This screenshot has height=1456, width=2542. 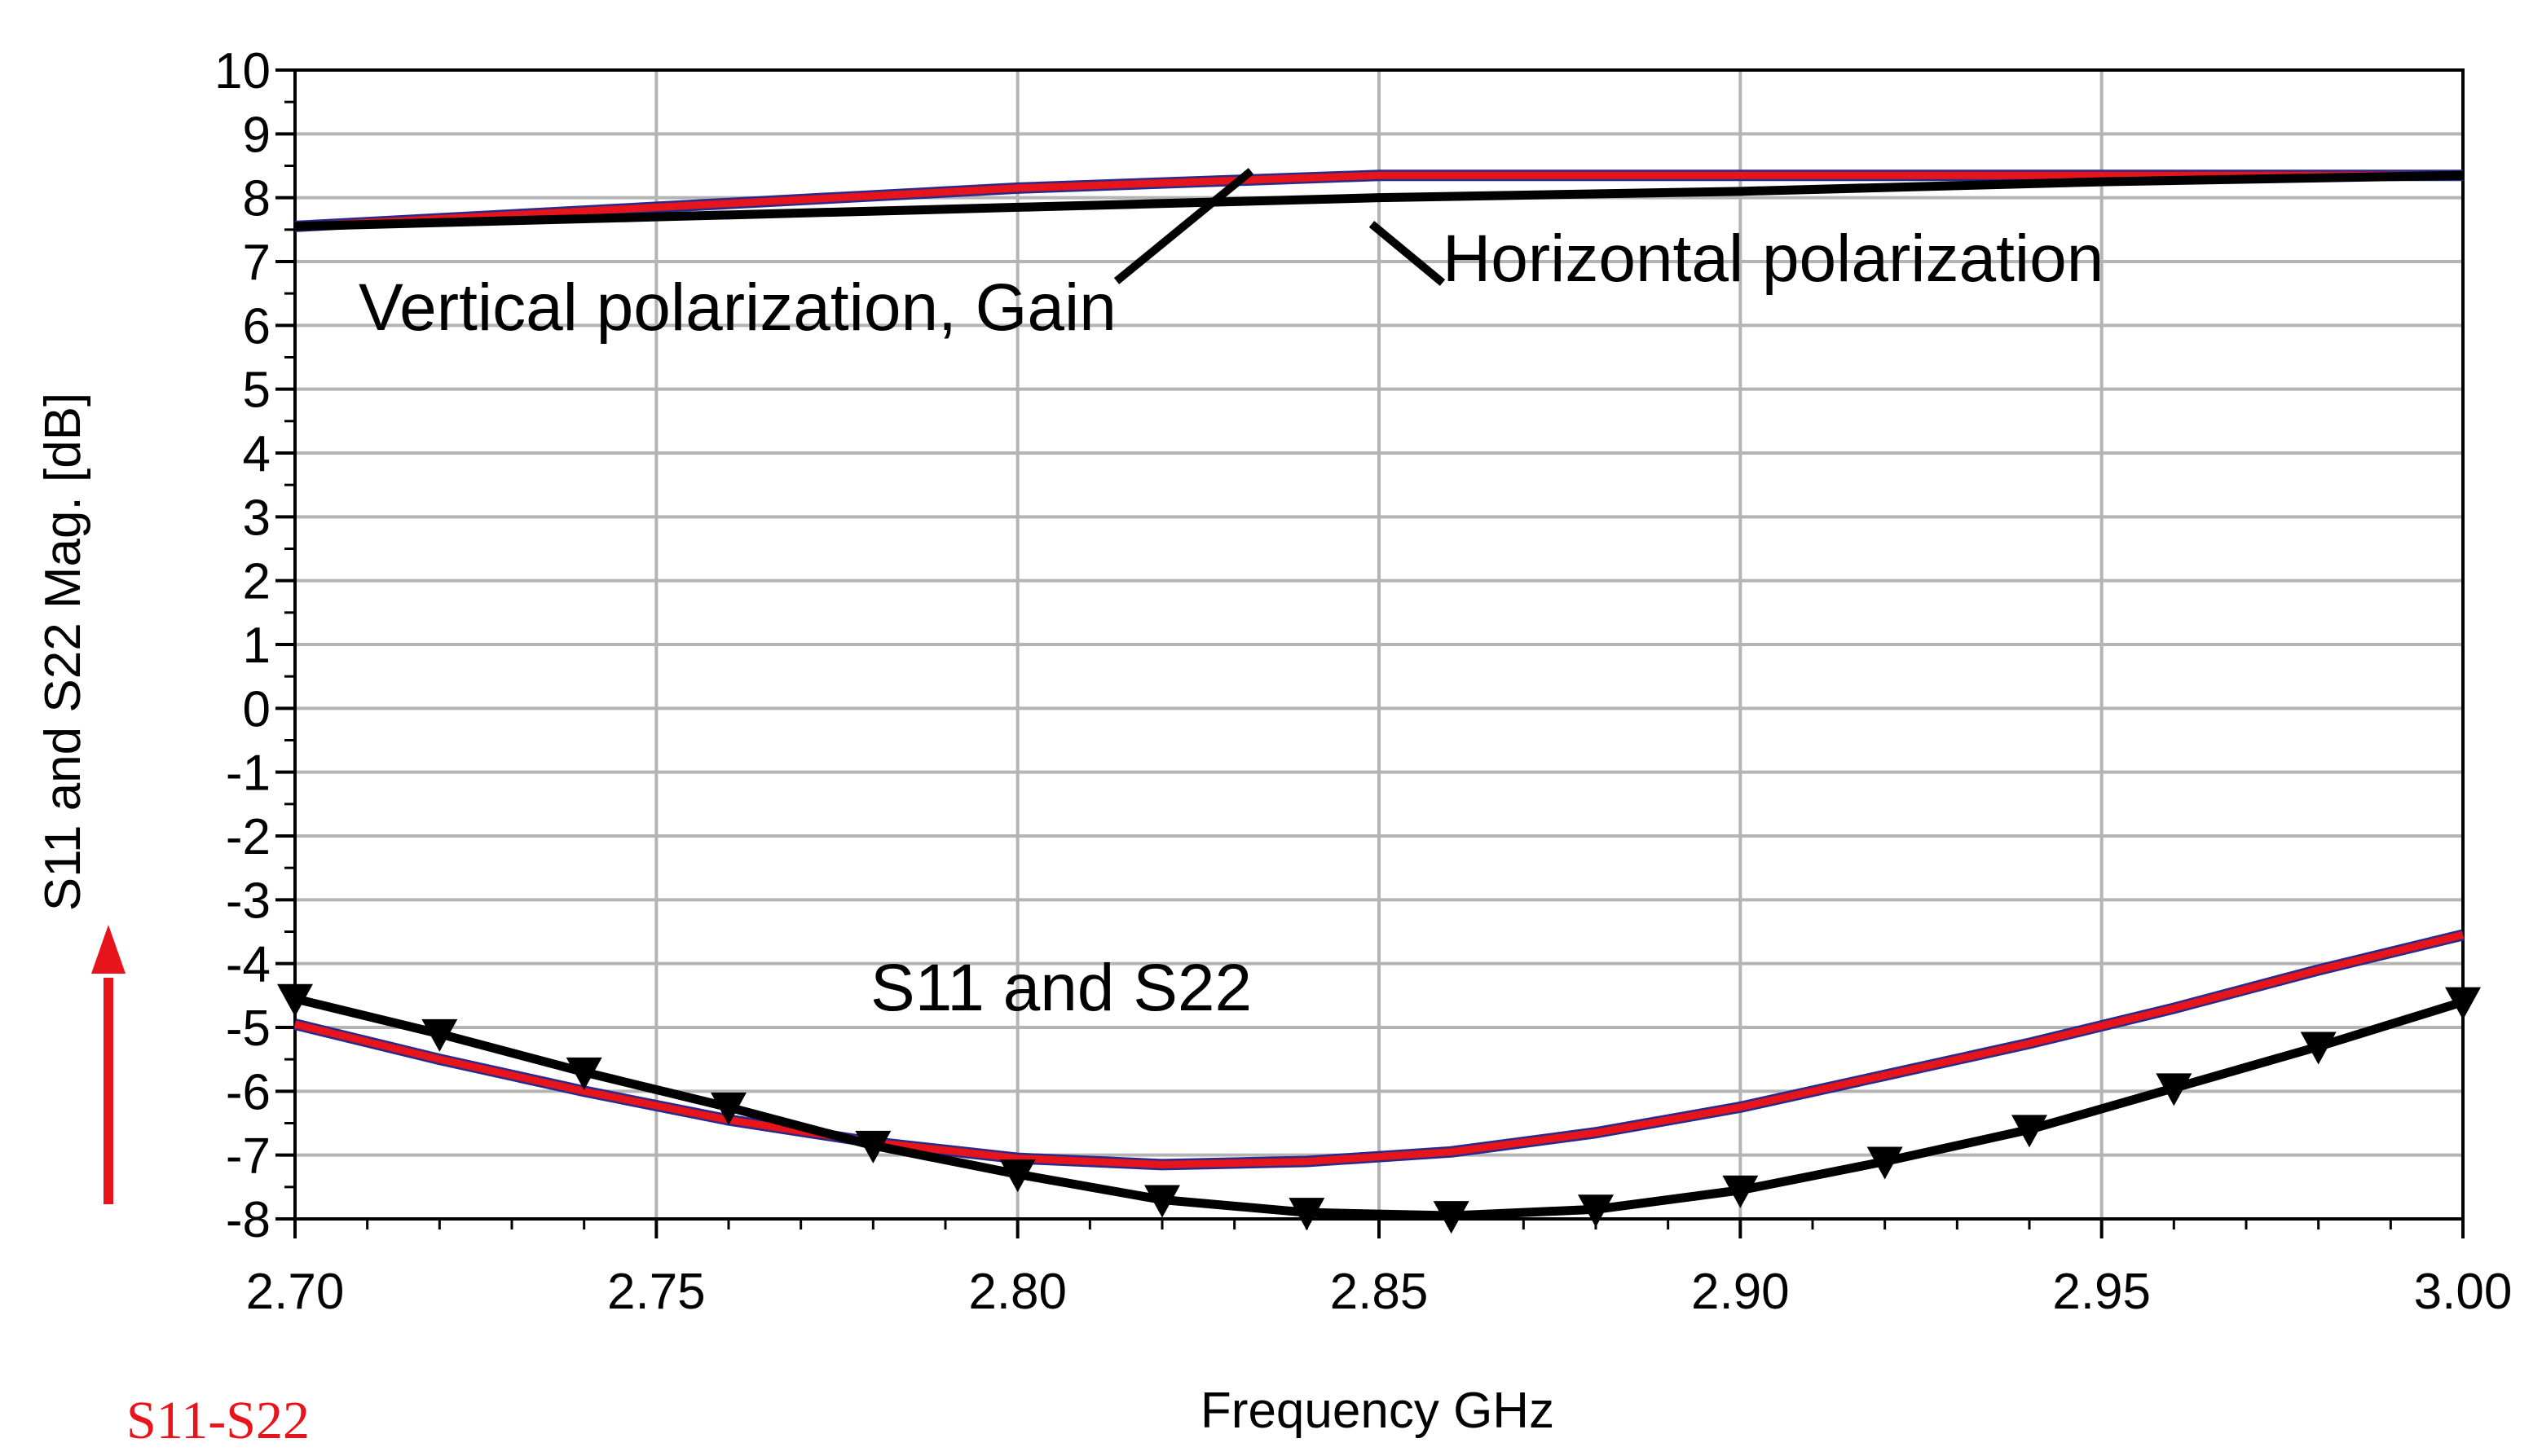 I want to click on y-tick-label: 5, so click(x=257, y=391).